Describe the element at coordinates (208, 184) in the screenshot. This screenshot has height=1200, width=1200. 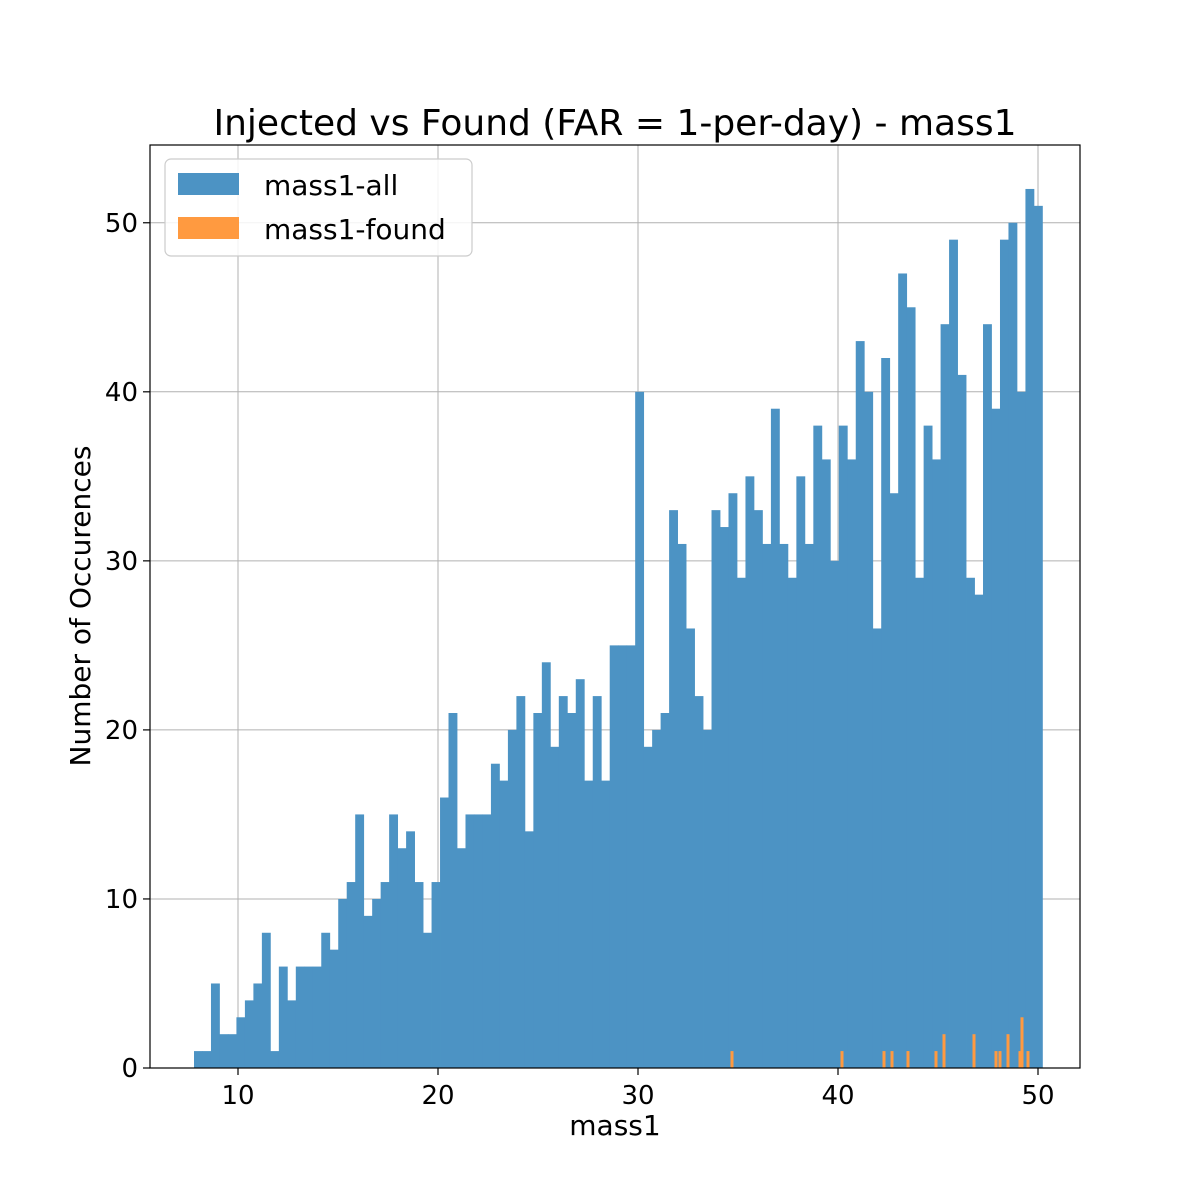
I see `legend-swatch-mass1-all` at that location.